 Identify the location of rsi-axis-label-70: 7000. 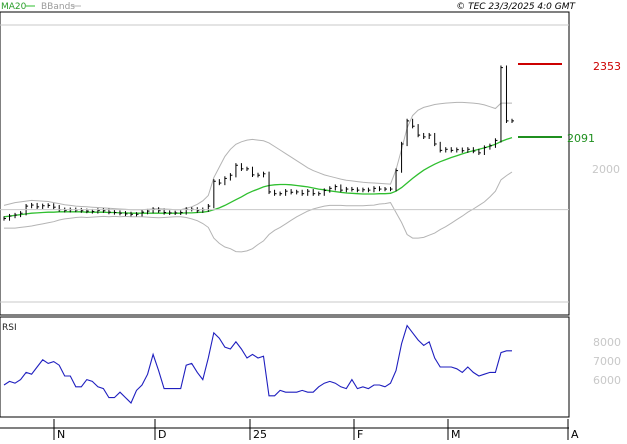
(607, 361).